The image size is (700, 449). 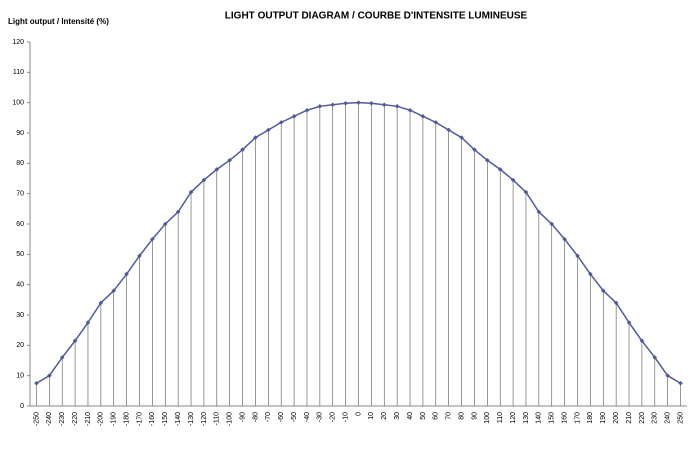 What do you see at coordinates (487, 418) in the screenshot?
I see `x-tick-label: 100` at bounding box center [487, 418].